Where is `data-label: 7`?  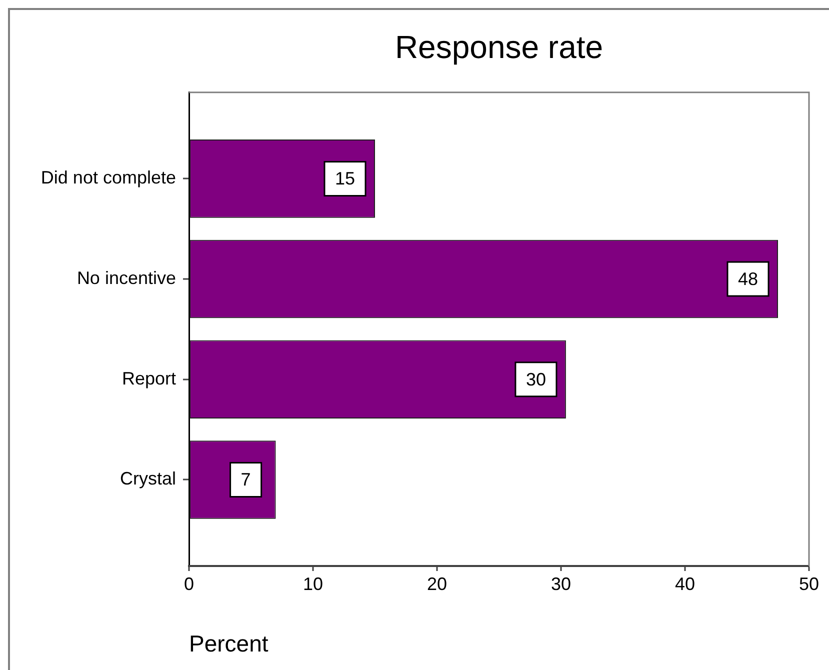
data-label: 7 is located at coordinates (245, 480).